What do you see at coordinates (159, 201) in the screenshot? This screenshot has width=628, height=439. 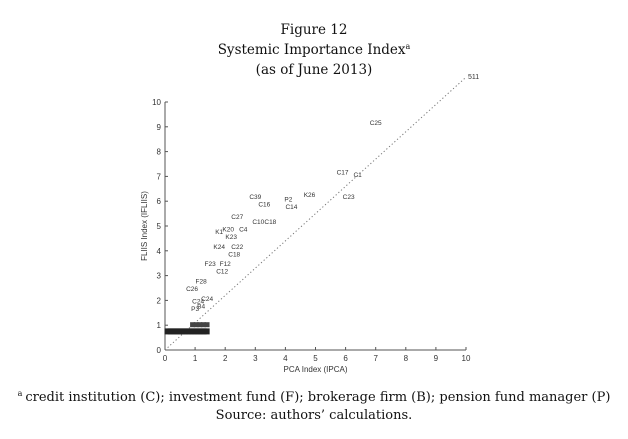 I see `y-tick-label: 6` at bounding box center [159, 201].